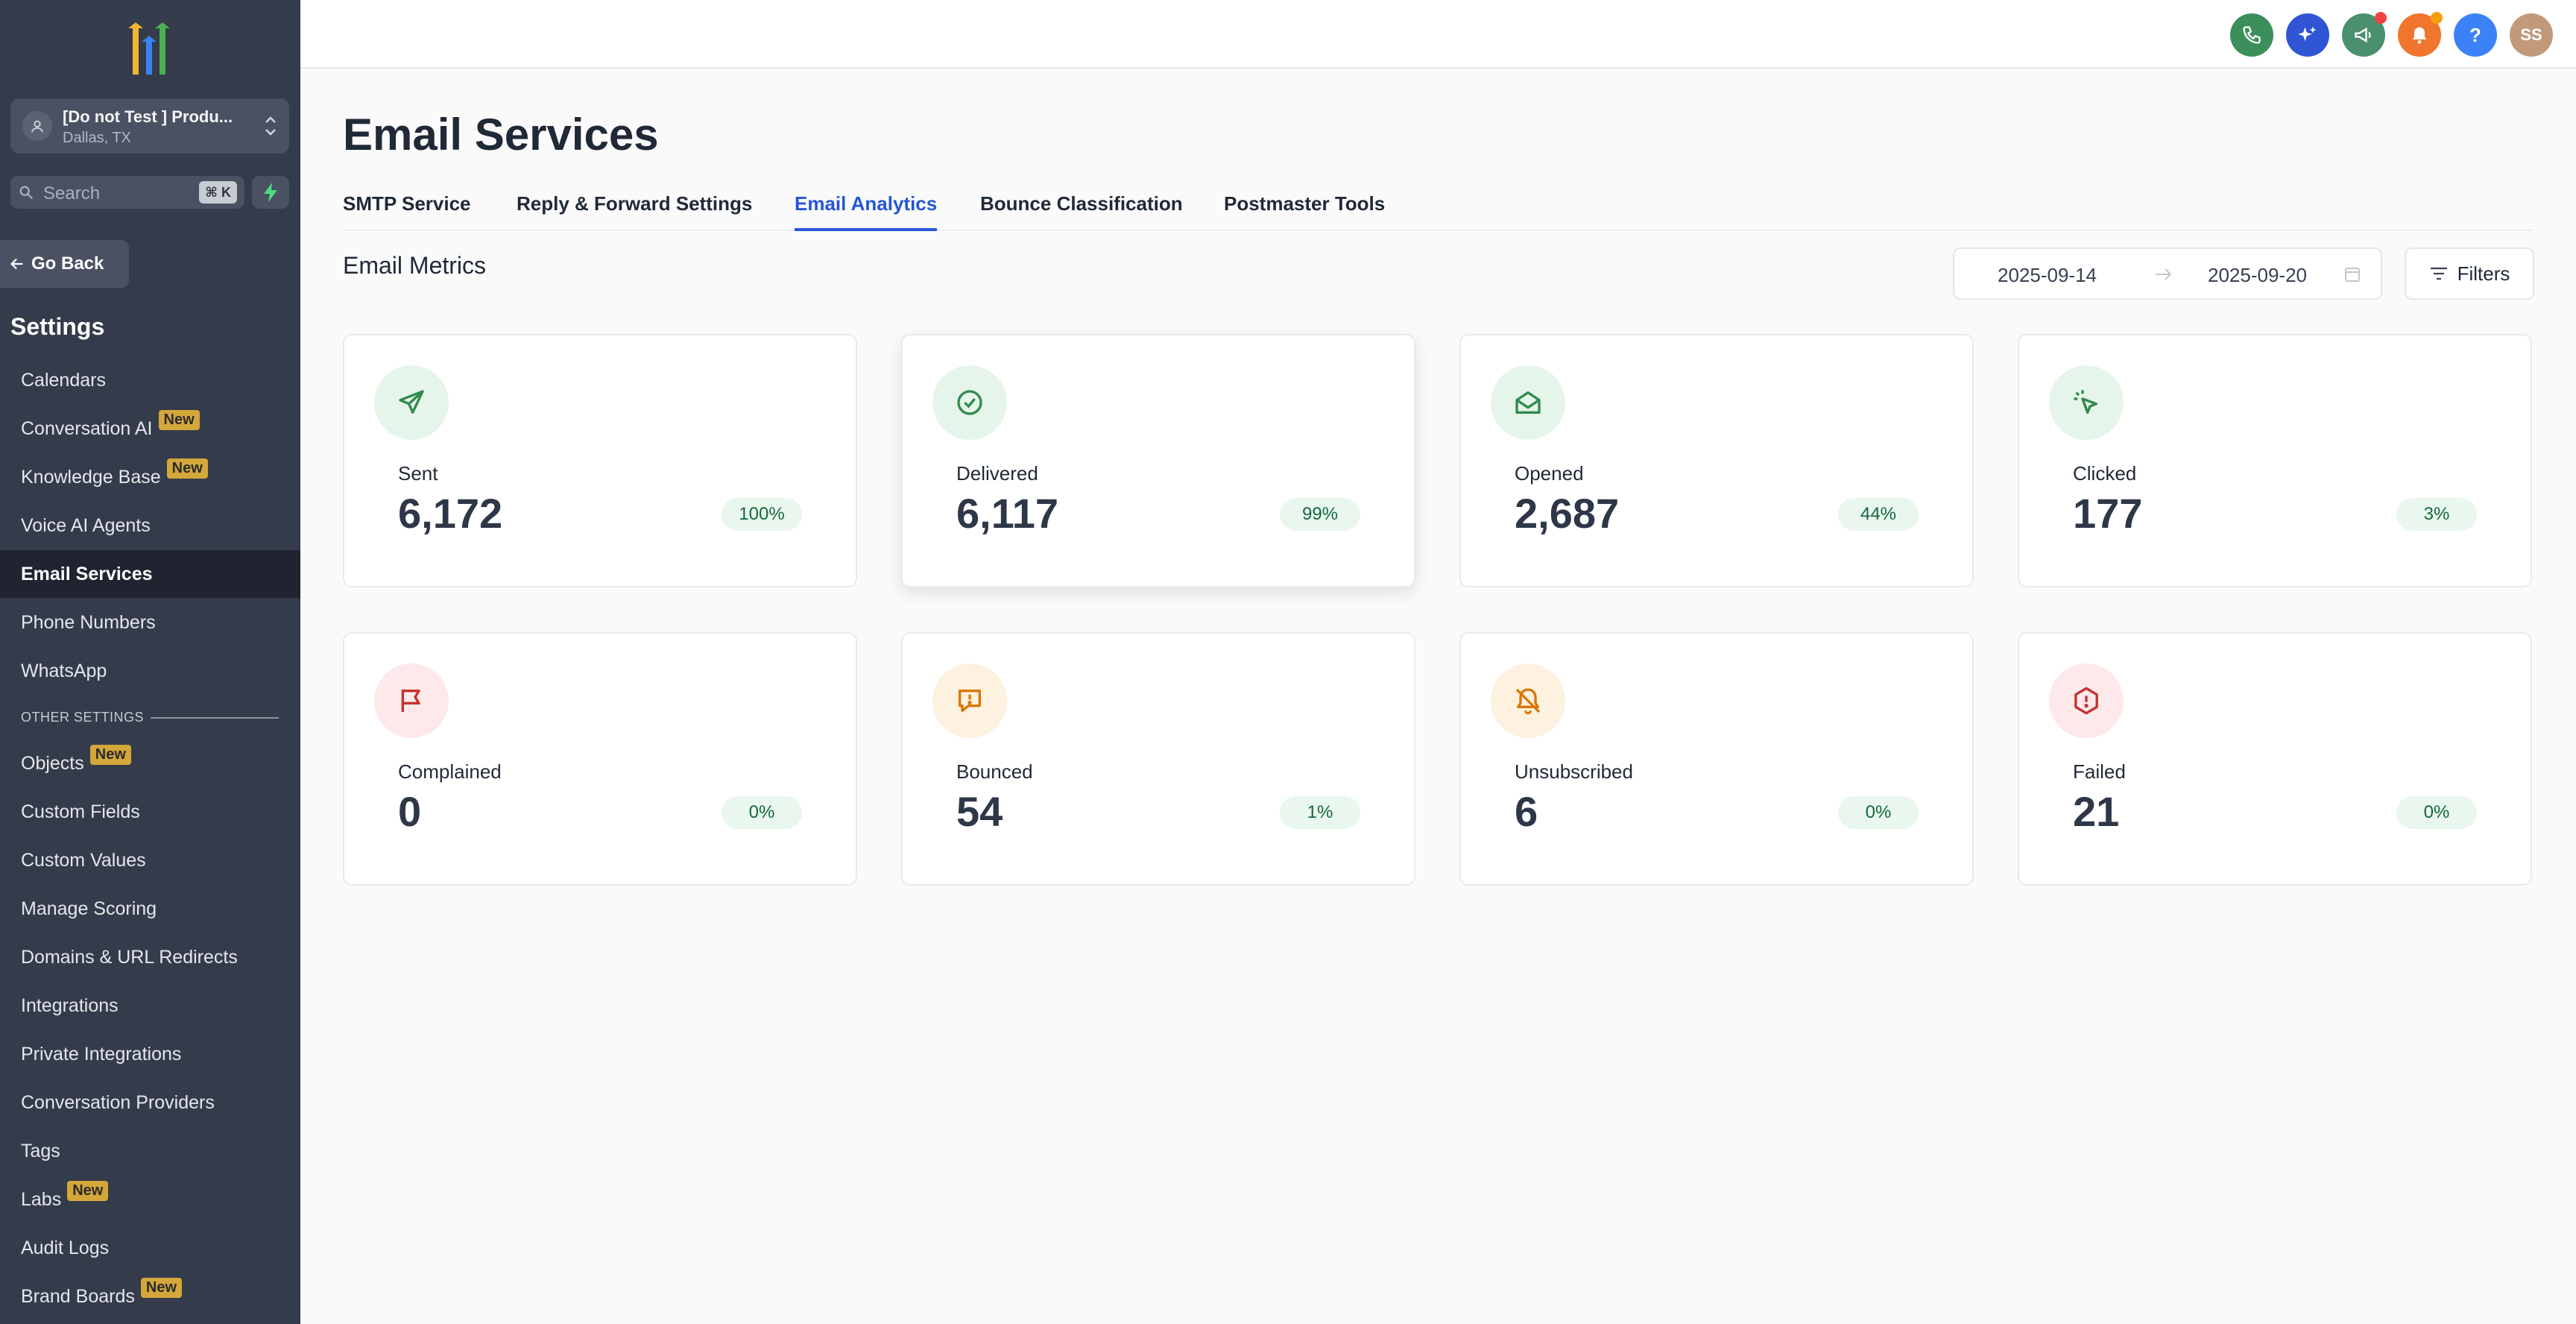 The image size is (2576, 1324). Describe the element at coordinates (150, 860) in the screenshot. I see `sidebar-item-custom-values: Custom Values` at that location.